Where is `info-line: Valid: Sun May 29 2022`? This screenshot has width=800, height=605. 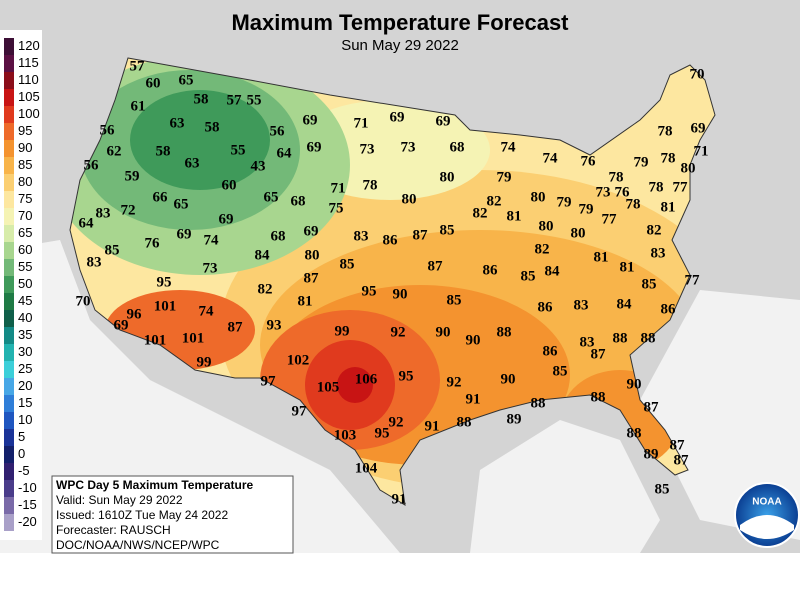 info-line: Valid: Sun May 29 2022 is located at coordinates (119, 500).